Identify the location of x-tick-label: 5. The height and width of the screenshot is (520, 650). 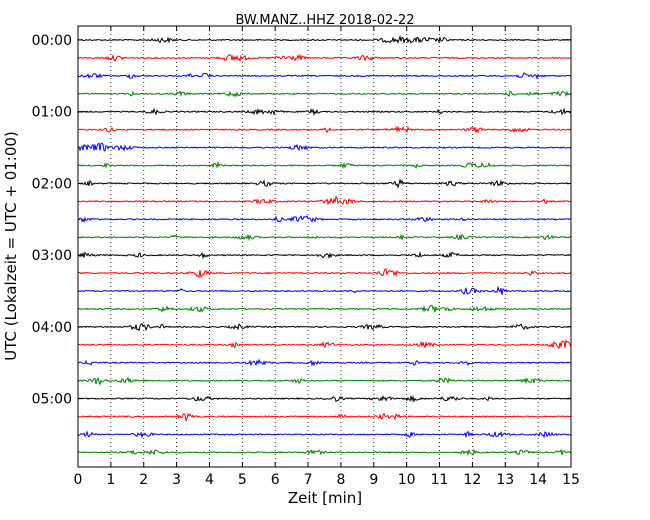
(242, 480).